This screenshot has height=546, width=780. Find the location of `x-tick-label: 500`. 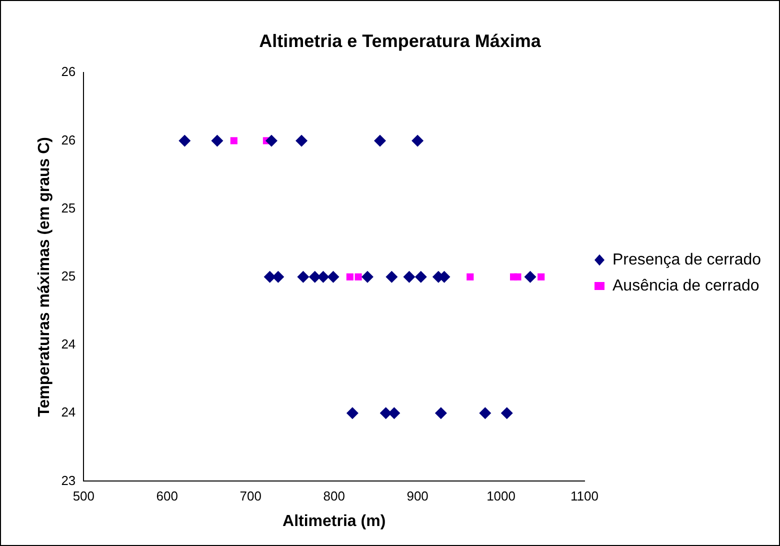

x-tick-label: 500 is located at coordinates (83, 496).